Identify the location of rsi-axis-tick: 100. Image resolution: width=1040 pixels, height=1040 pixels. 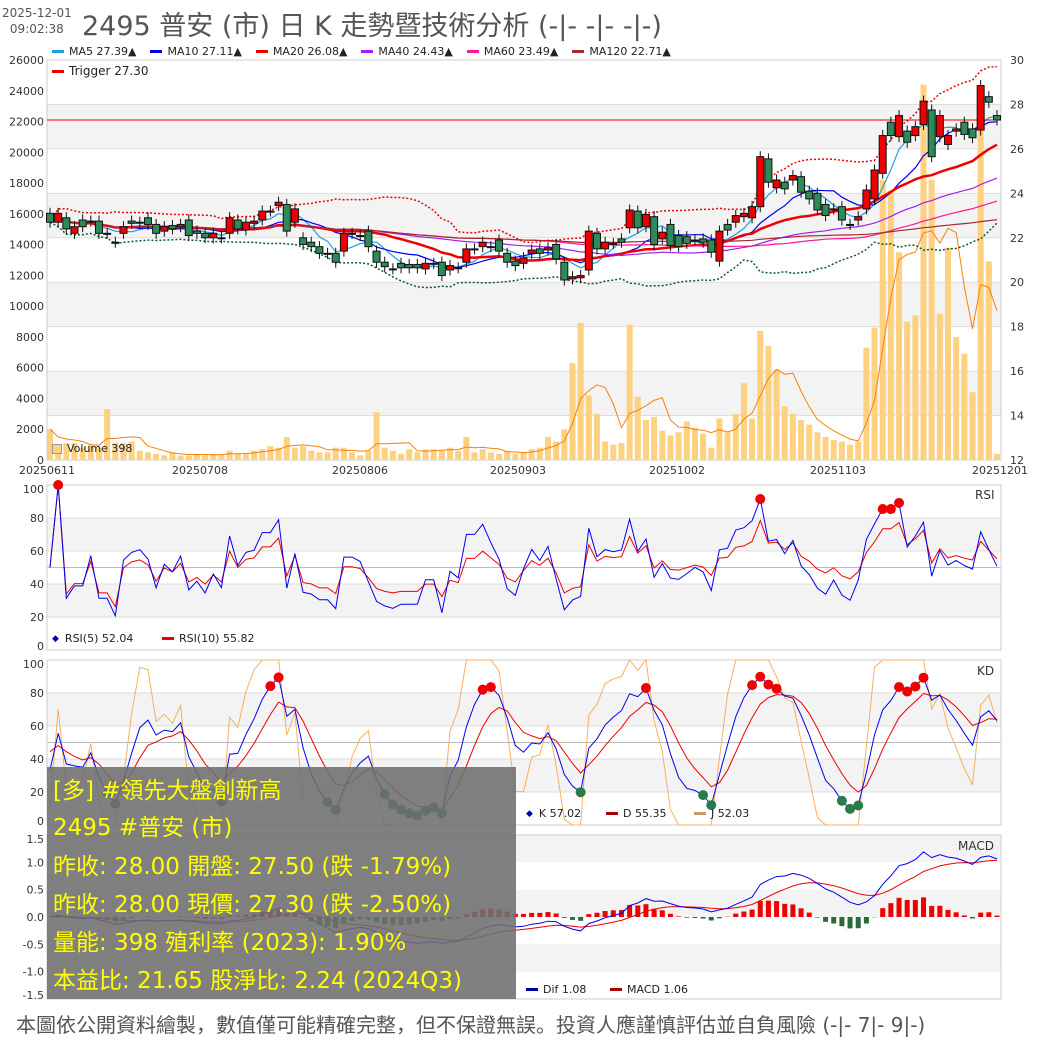
(33, 489).